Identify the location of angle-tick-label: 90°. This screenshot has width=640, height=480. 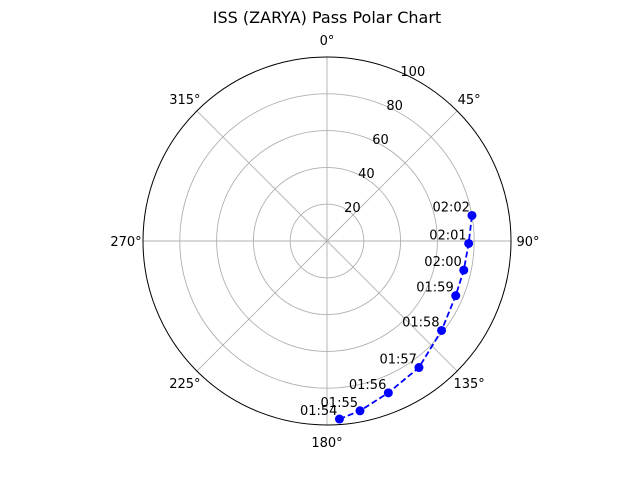
(527, 242).